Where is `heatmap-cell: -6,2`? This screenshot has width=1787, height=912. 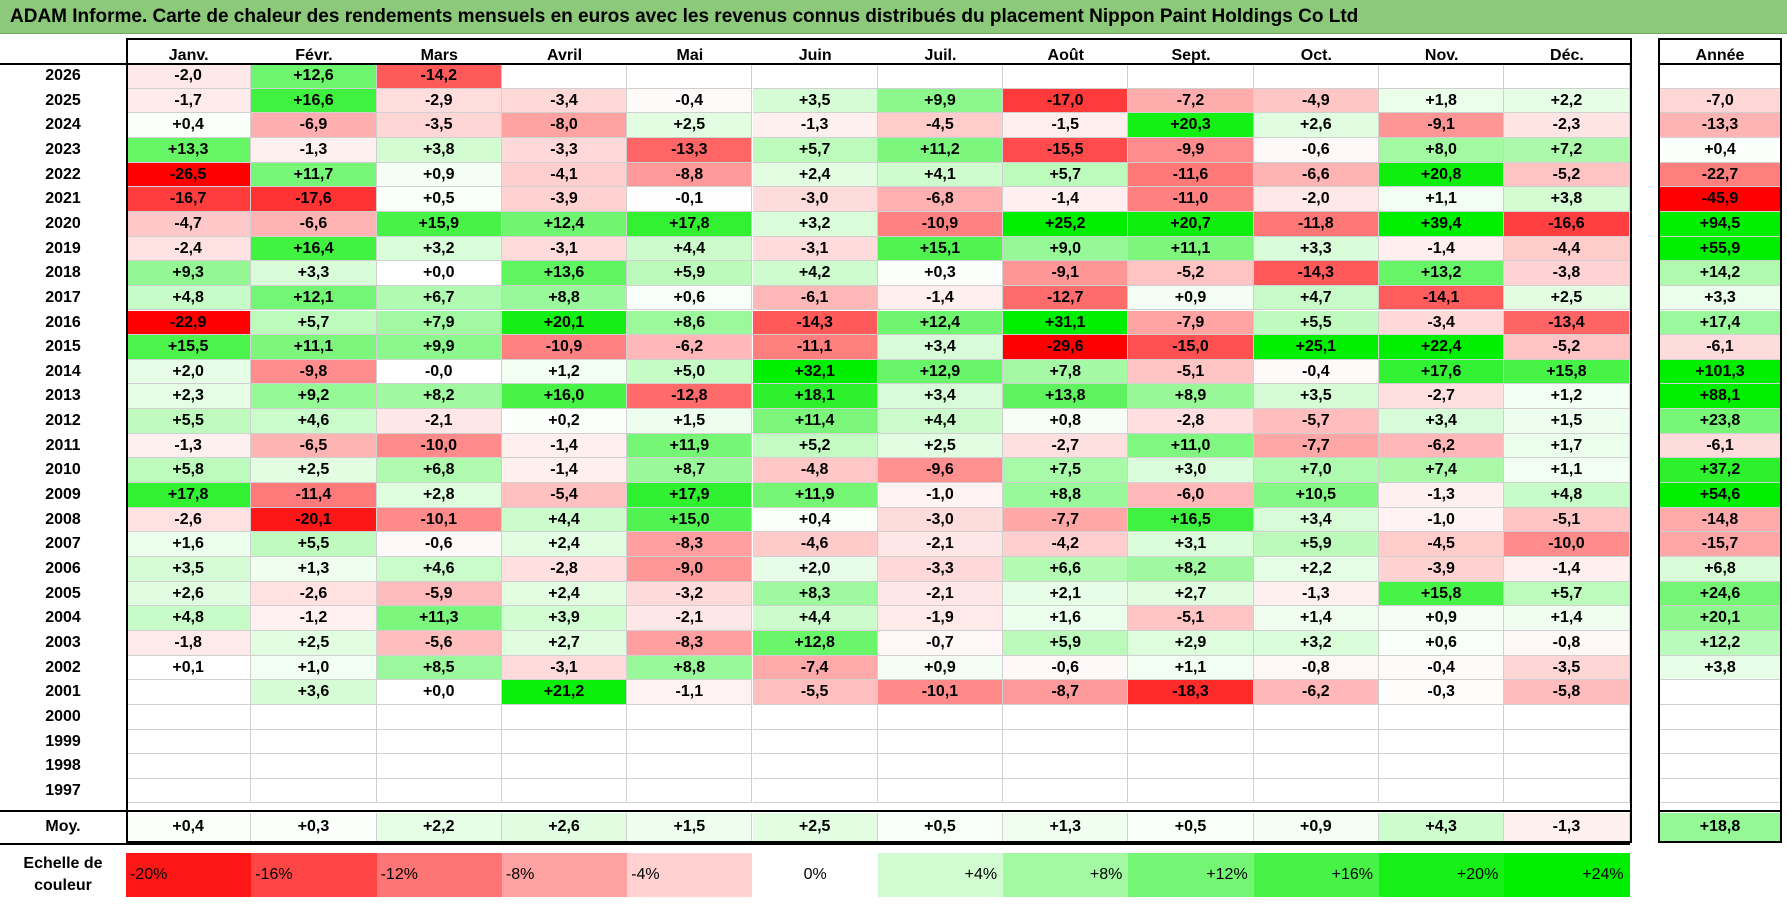
heatmap-cell: -6,2 is located at coordinates (690, 347).